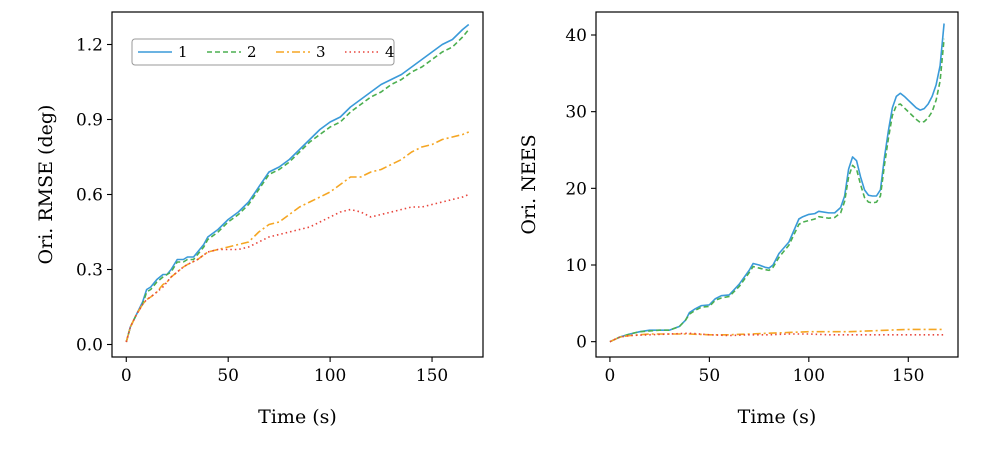 The image size is (987, 474). What do you see at coordinates (46, 185) in the screenshot?
I see `y-axis-label: Ori. RMSE (deg)` at bounding box center [46, 185].